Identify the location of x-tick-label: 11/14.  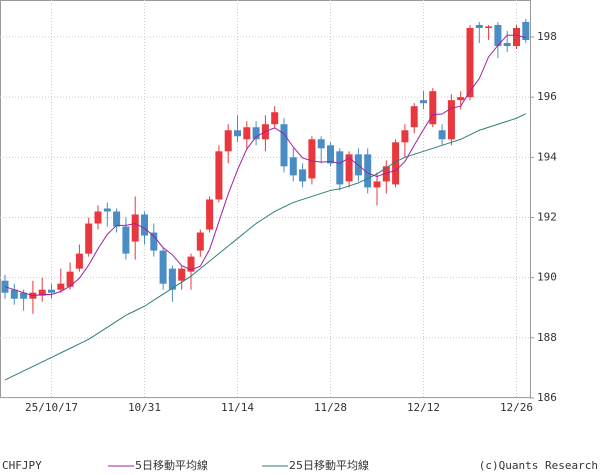
(237, 407).